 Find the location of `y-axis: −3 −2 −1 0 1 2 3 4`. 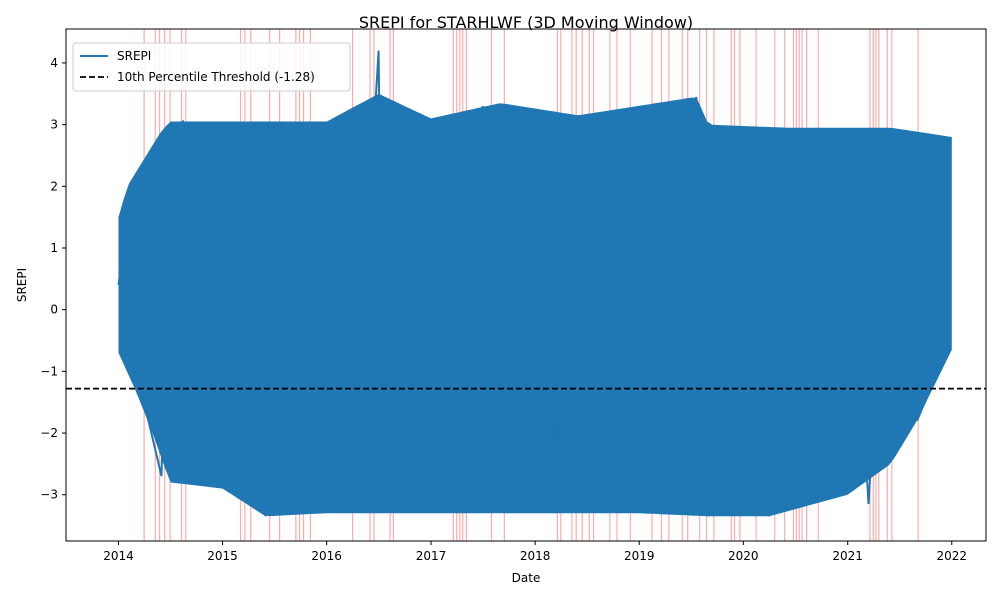

y-axis: −3 −2 −1 0 1 2 3 4 is located at coordinates (53, 279).